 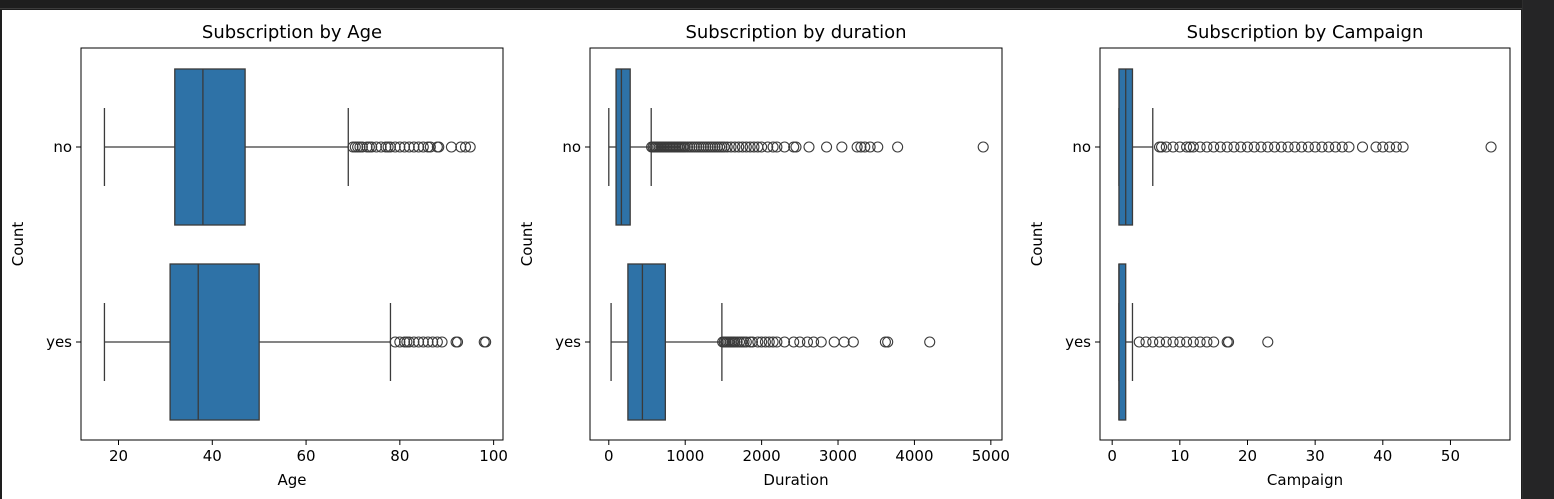 I want to click on x-tick-label: 3000, so click(x=838, y=456).